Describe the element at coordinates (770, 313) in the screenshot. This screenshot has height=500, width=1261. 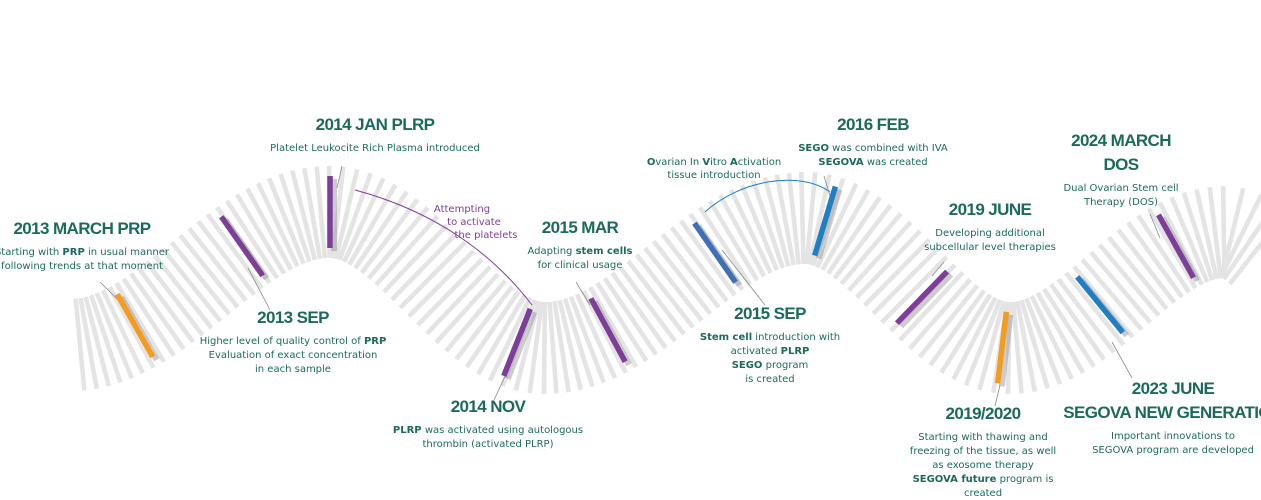
I see `milestone-title: 2015 SEP` at that location.